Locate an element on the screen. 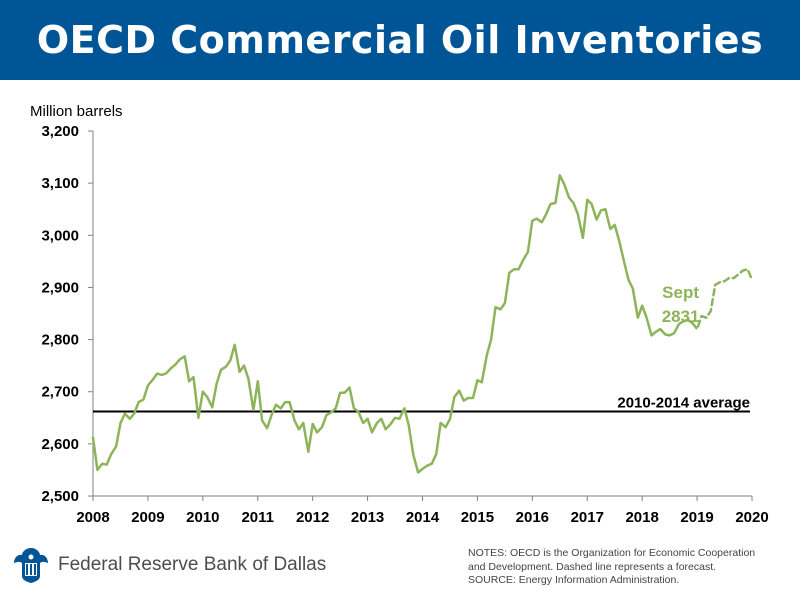 This screenshot has width=800, height=600. footer-bank-name: Federal Reserve Bank of Dallas is located at coordinates (192, 564).